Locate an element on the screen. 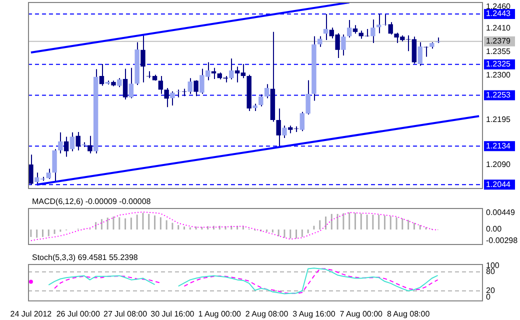 The height and width of the screenshot is (320, 520). x-tick-label: 7 Aug 00:00 is located at coordinates (362, 313).